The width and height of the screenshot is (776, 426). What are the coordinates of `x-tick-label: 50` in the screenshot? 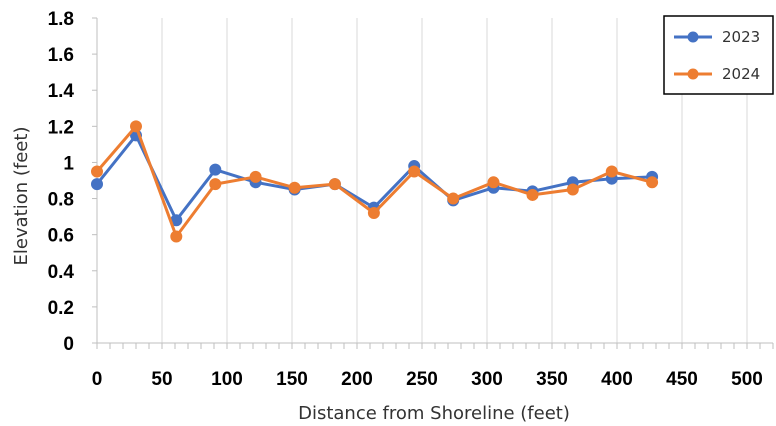 It's located at (161, 379).